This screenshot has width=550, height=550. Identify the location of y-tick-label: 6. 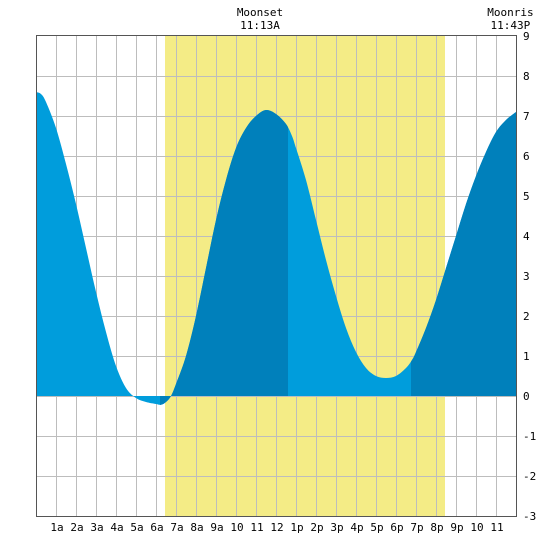
(526, 156).